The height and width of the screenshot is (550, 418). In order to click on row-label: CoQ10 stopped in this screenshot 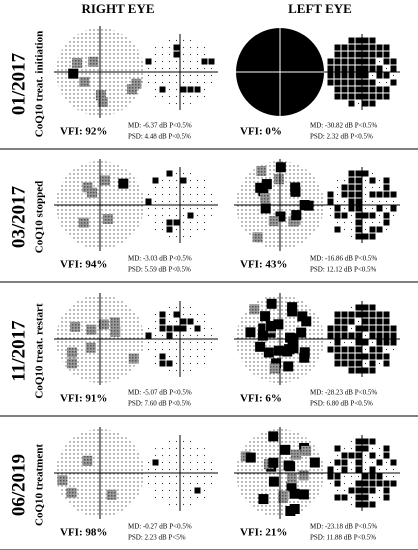, I will do `click(40, 217)`.